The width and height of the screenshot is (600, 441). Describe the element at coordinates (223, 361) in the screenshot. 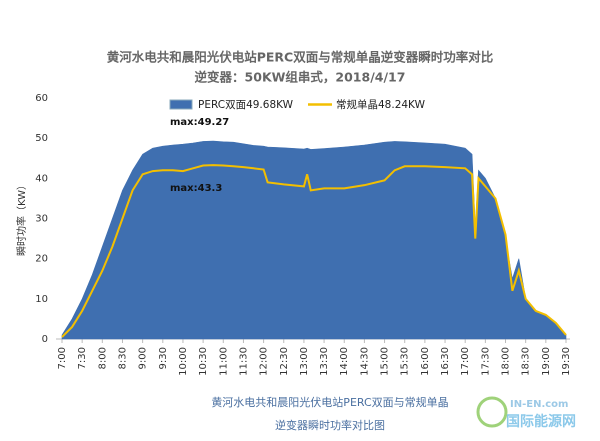

I see `x-tick-label: 11:00` at that location.